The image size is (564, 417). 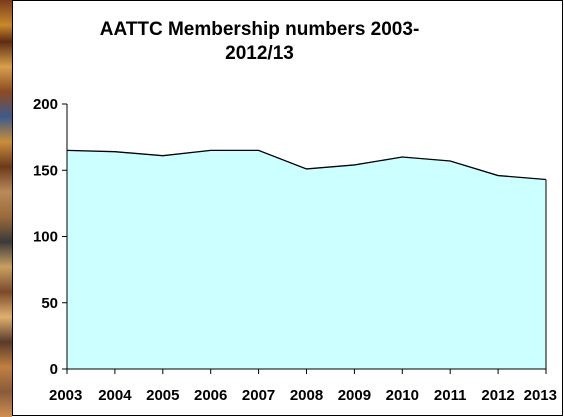 What do you see at coordinates (162, 395) in the screenshot?
I see `x-axis-tick-label: 2005` at bounding box center [162, 395].